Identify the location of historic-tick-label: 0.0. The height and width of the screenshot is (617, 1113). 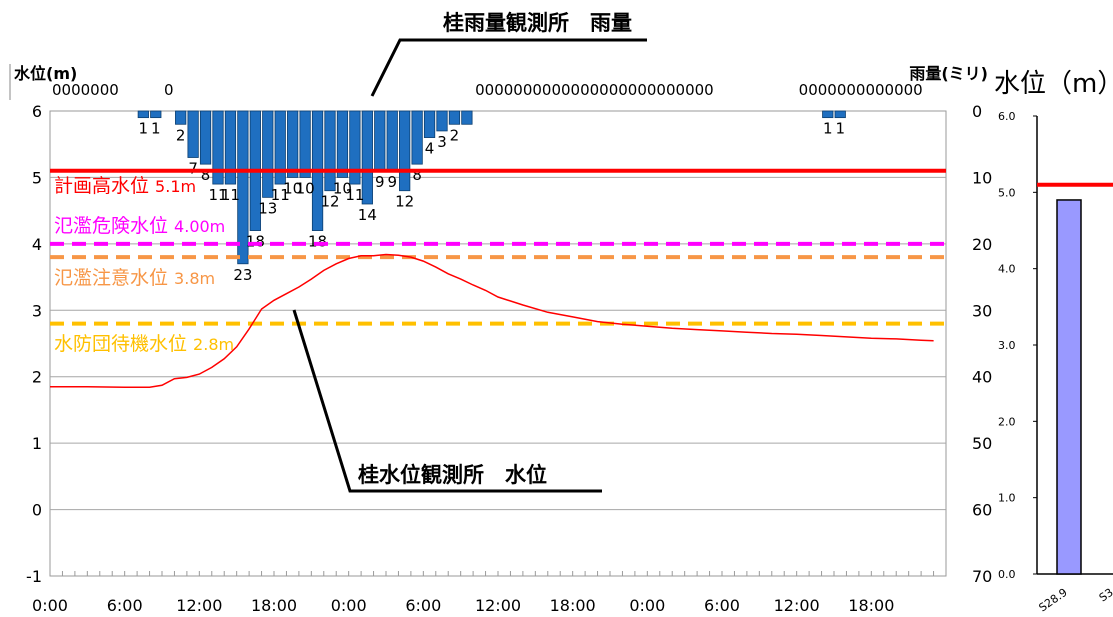
(1007, 574).